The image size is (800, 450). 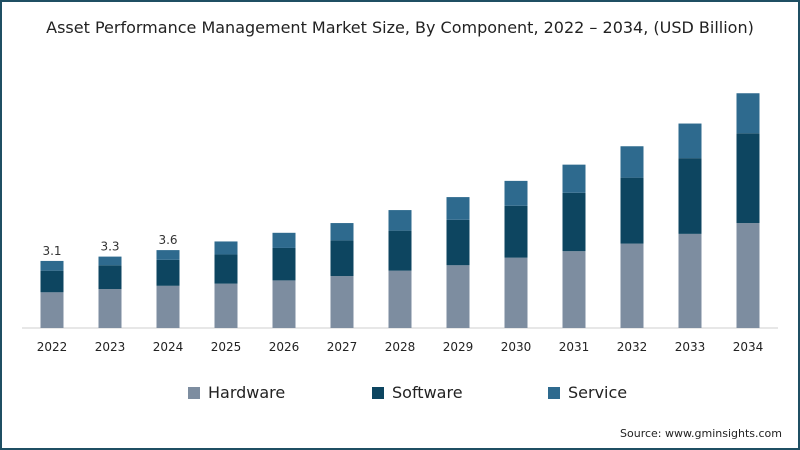 What do you see at coordinates (574, 178) in the screenshot?
I see `bar-service-2031` at bounding box center [574, 178].